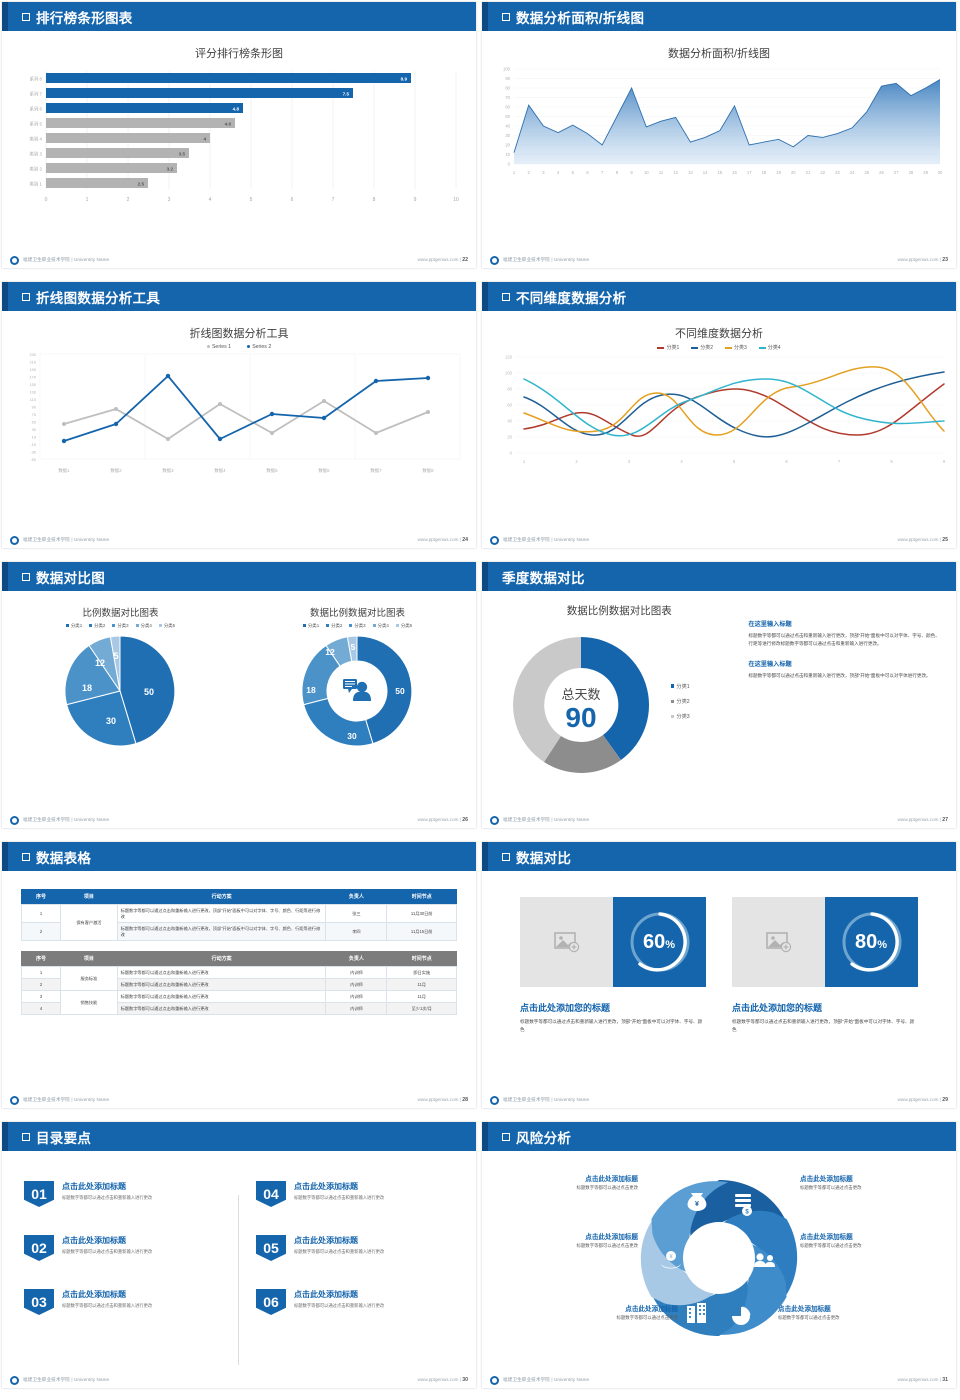 The width and height of the screenshot is (960, 1400). Describe the element at coordinates (608, 1312) in the screenshot. I see `risk-item-5: 点击此处添加标题 标题数字等都可以通过点击更改` at that location.